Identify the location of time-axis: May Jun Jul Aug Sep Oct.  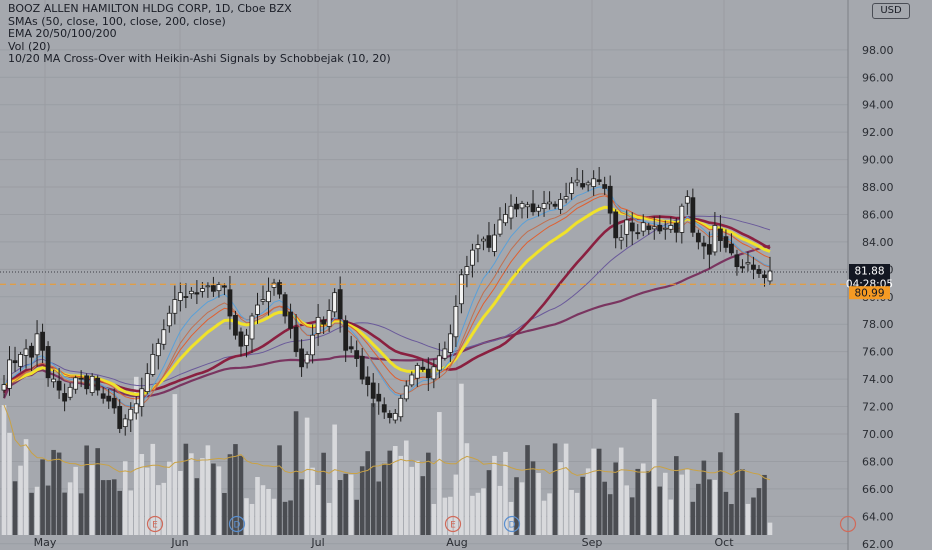
(384, 542).